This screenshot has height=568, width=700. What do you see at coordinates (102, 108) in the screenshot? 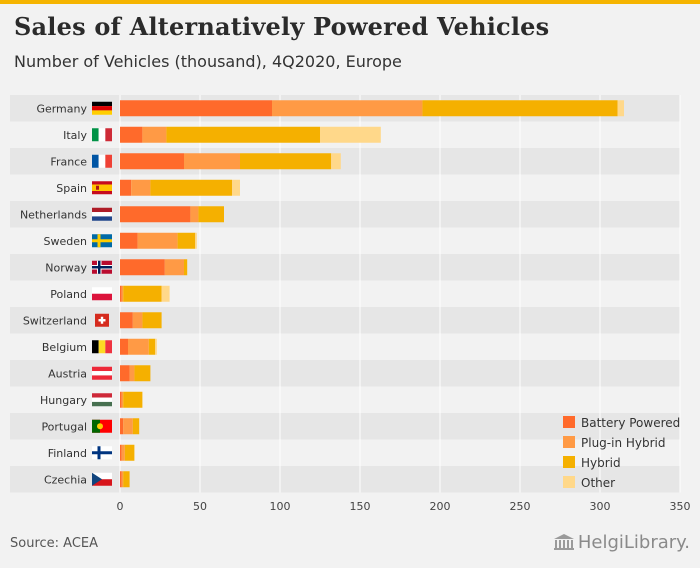
I see `germany-flag` at bounding box center [102, 108].